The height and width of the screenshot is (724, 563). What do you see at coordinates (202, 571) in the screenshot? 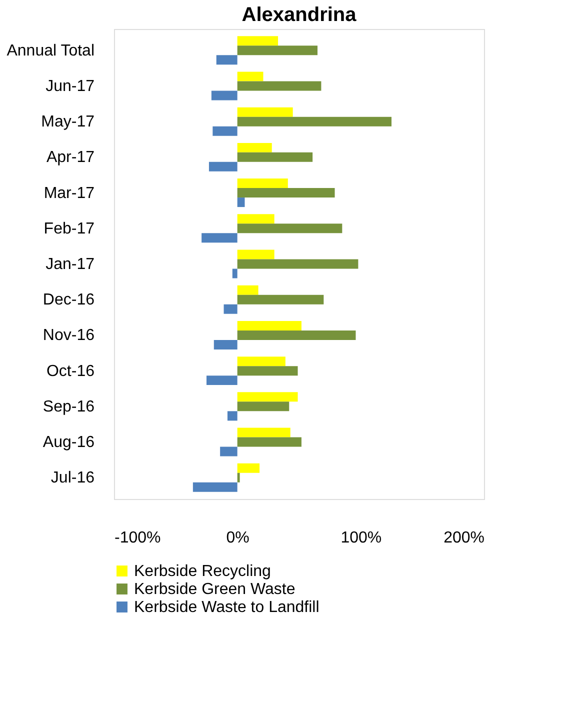
I see `legend-label: Kerbside Recycling` at bounding box center [202, 571].